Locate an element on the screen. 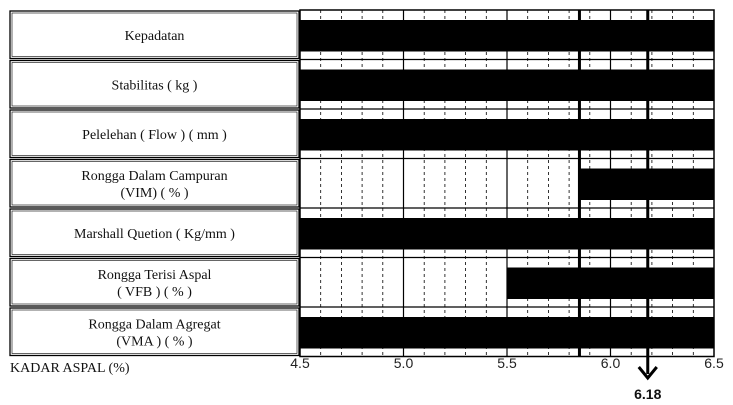 This screenshot has width=733, height=405. x-tick-label: 5.5 is located at coordinates (507, 363).